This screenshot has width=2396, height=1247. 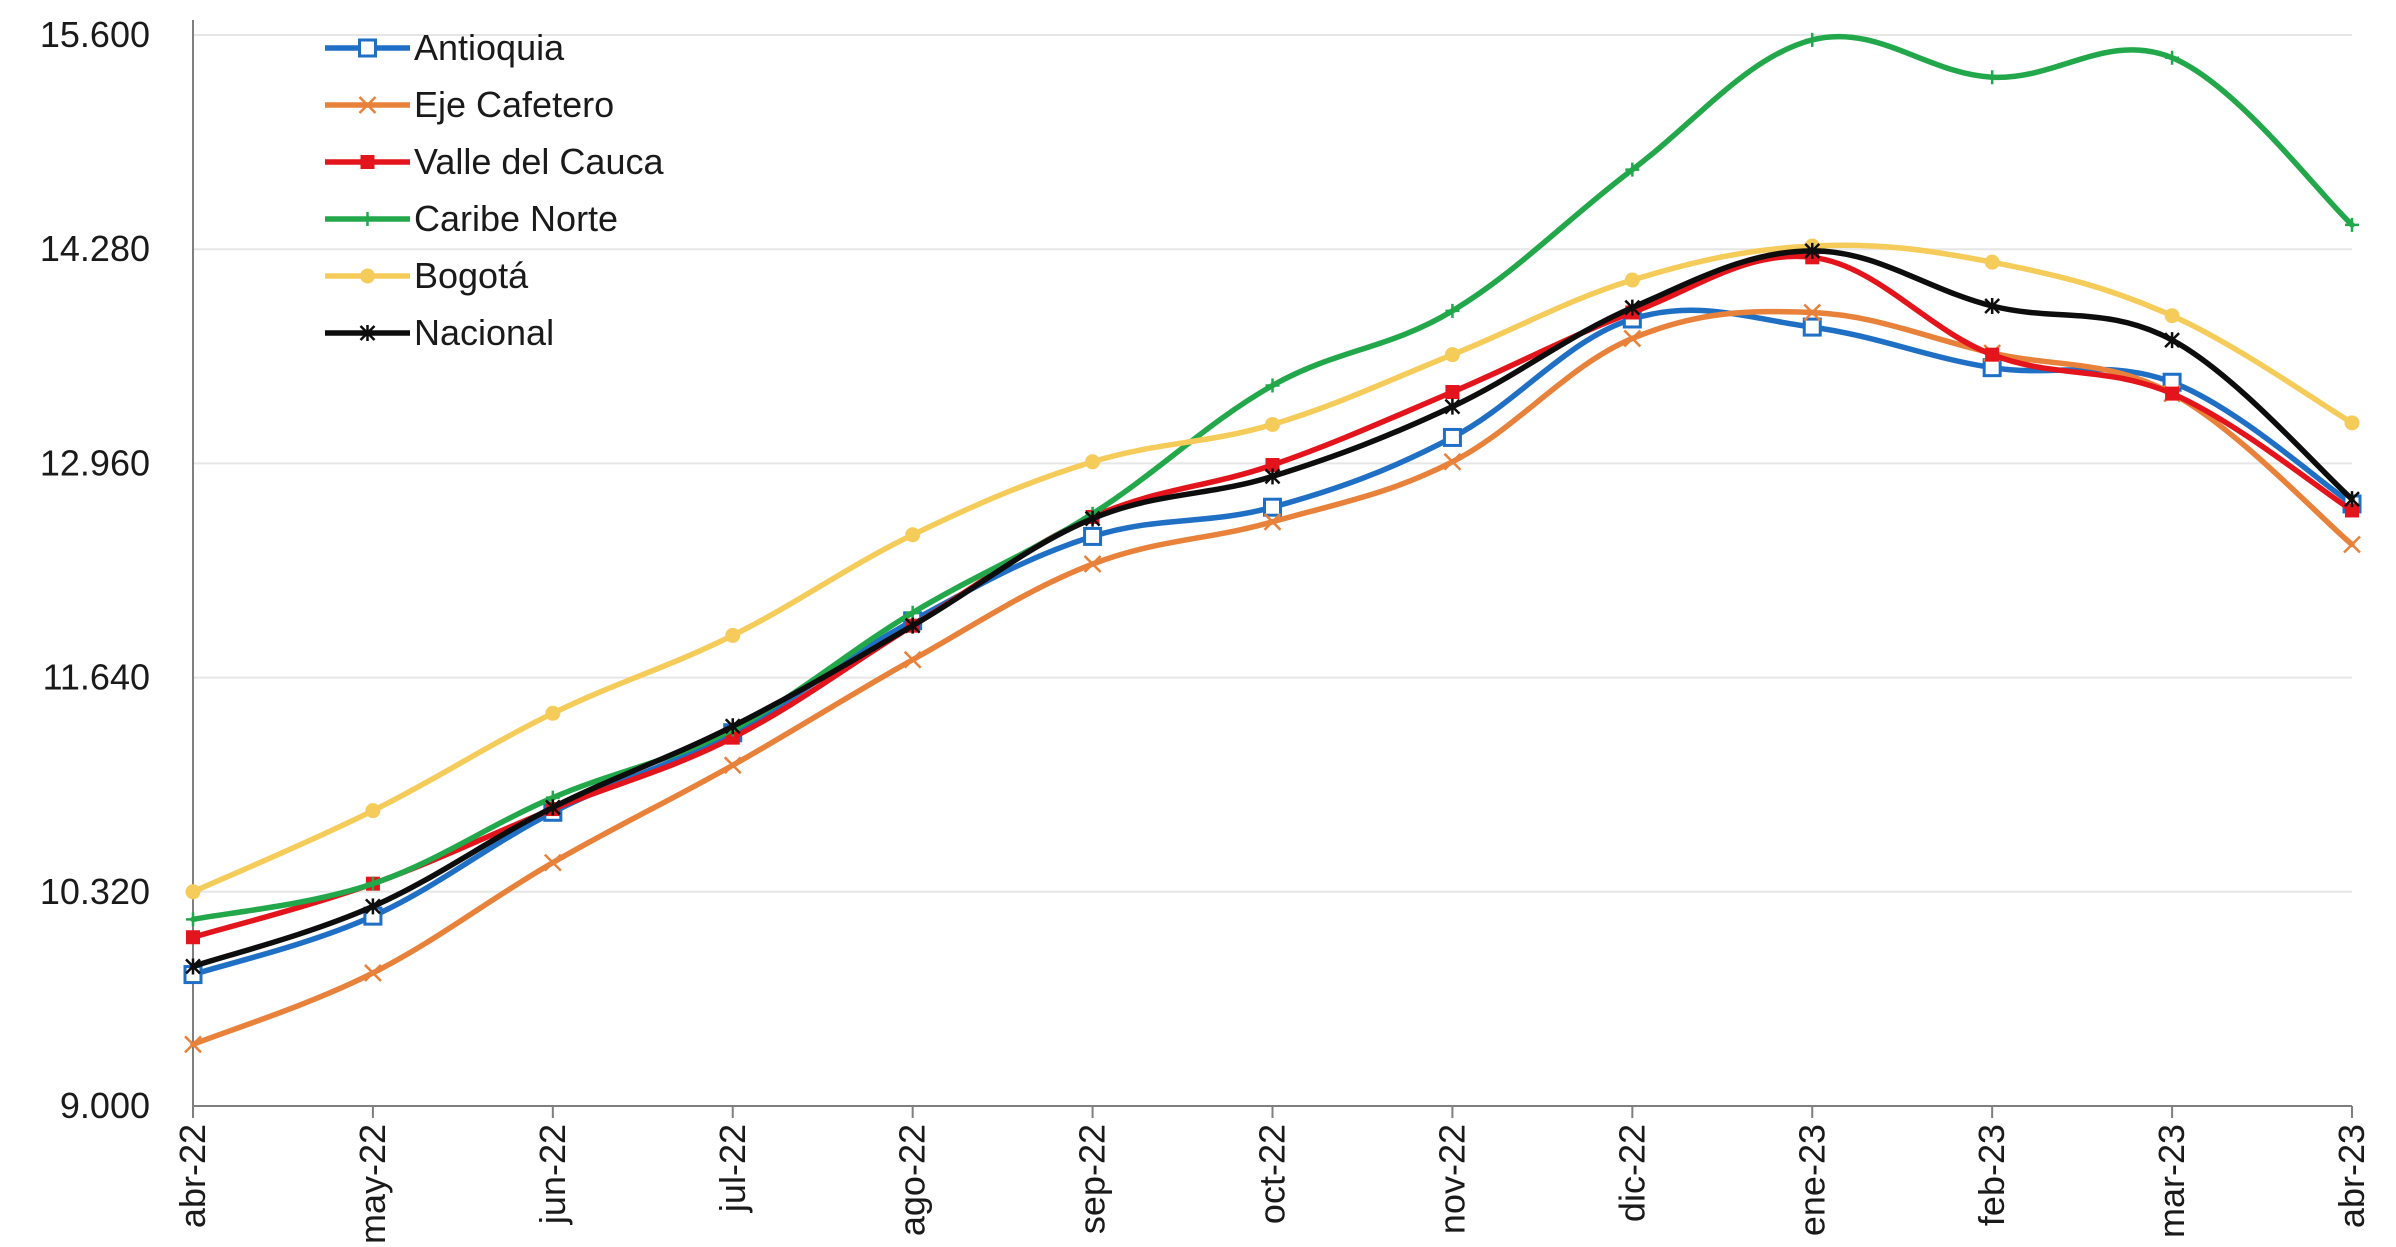 I want to click on y-tick-label: 12.960, so click(x=95, y=462).